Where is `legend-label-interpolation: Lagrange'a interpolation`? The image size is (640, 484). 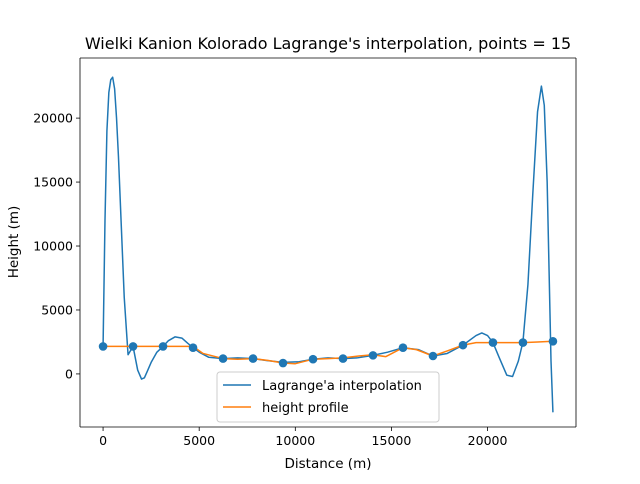 legend-label-interpolation: Lagrange'a interpolation is located at coordinates (342, 386).